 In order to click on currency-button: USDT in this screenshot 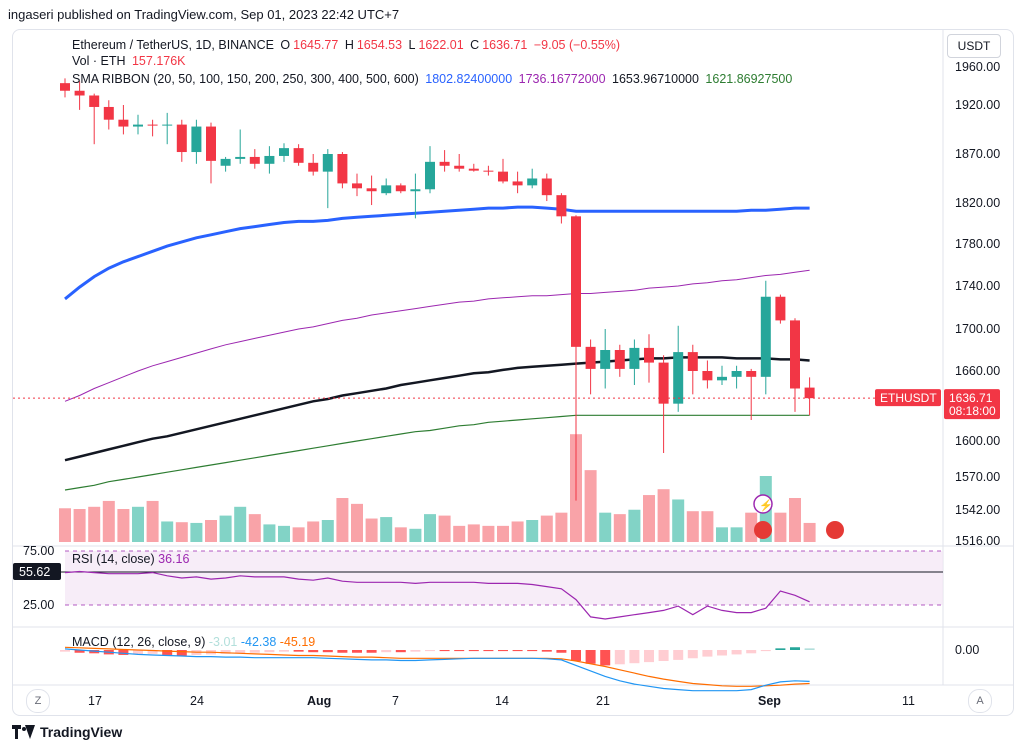, I will do `click(974, 46)`.